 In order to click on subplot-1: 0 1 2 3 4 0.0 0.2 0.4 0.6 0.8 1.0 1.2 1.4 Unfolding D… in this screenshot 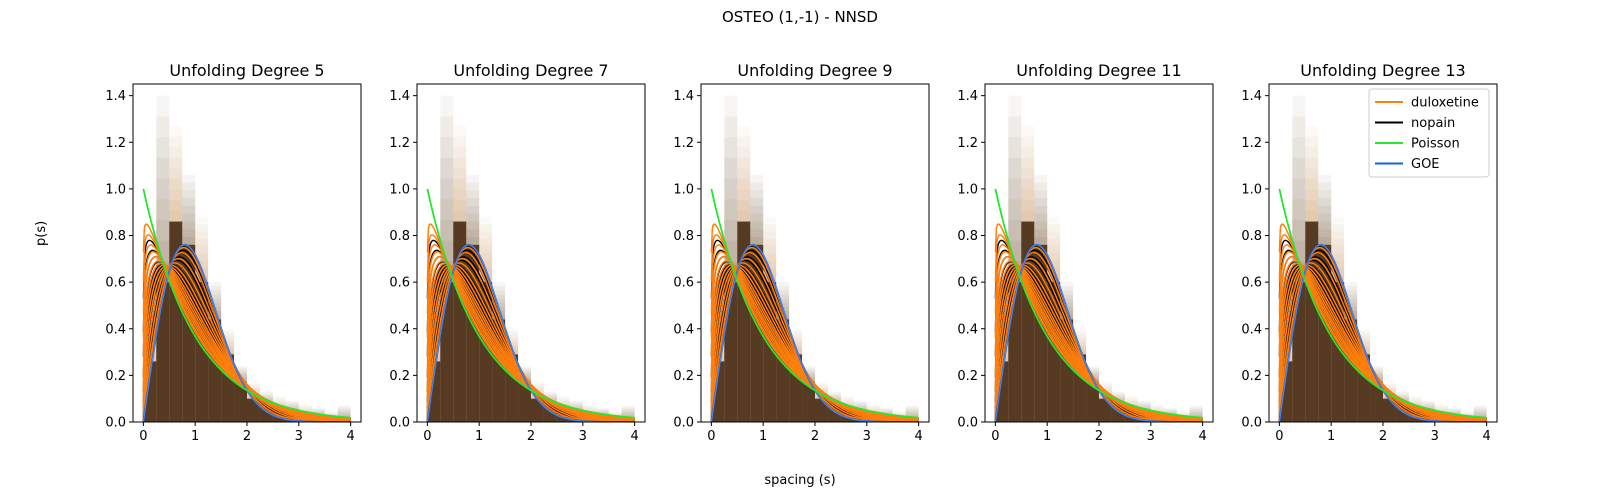, I will do `click(233, 252)`.